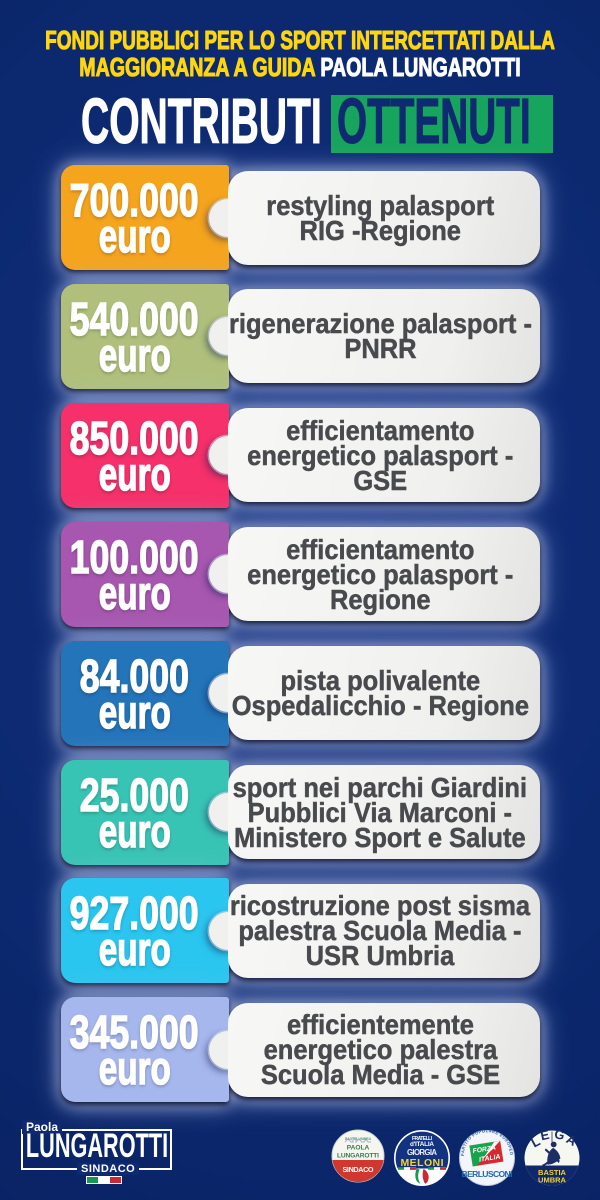 The image size is (600, 1200). I want to click on svg-text: ITALIA, so click(490, 1158).